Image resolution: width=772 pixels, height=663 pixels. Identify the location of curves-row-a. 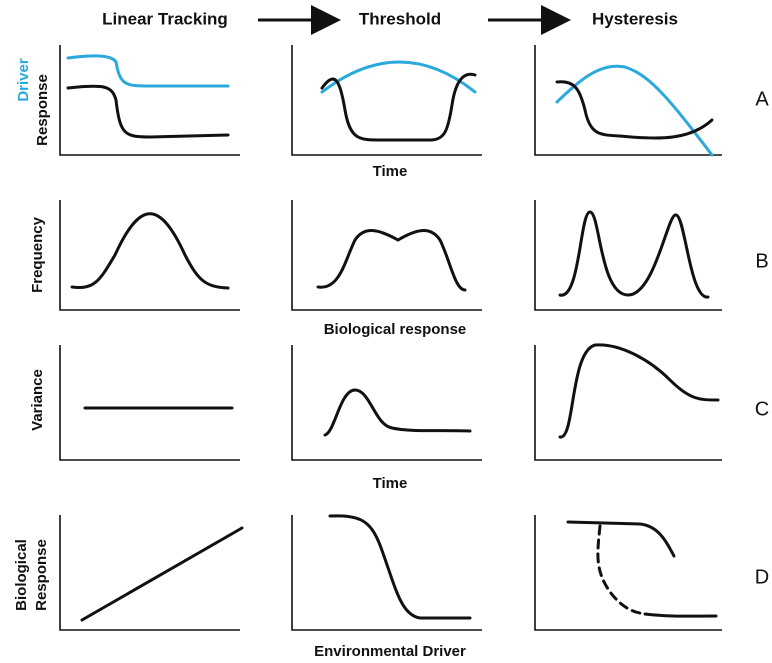
(390, 105).